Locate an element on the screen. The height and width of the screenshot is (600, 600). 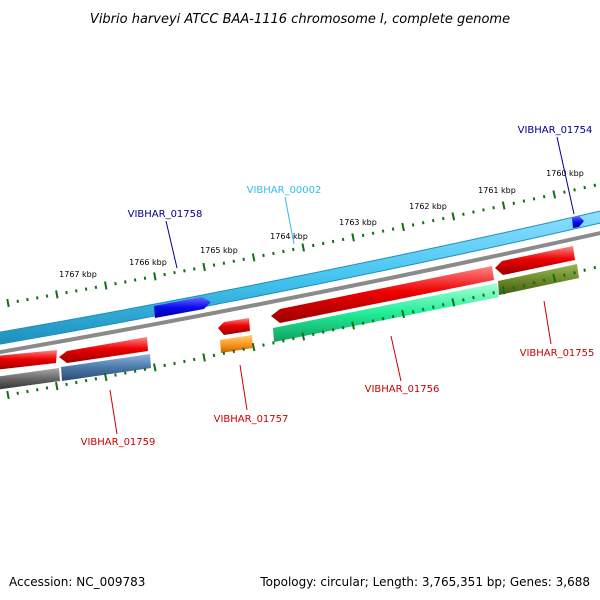
gene-label-vibhar-01754: VIBHAR_01754 is located at coordinates (555, 130).